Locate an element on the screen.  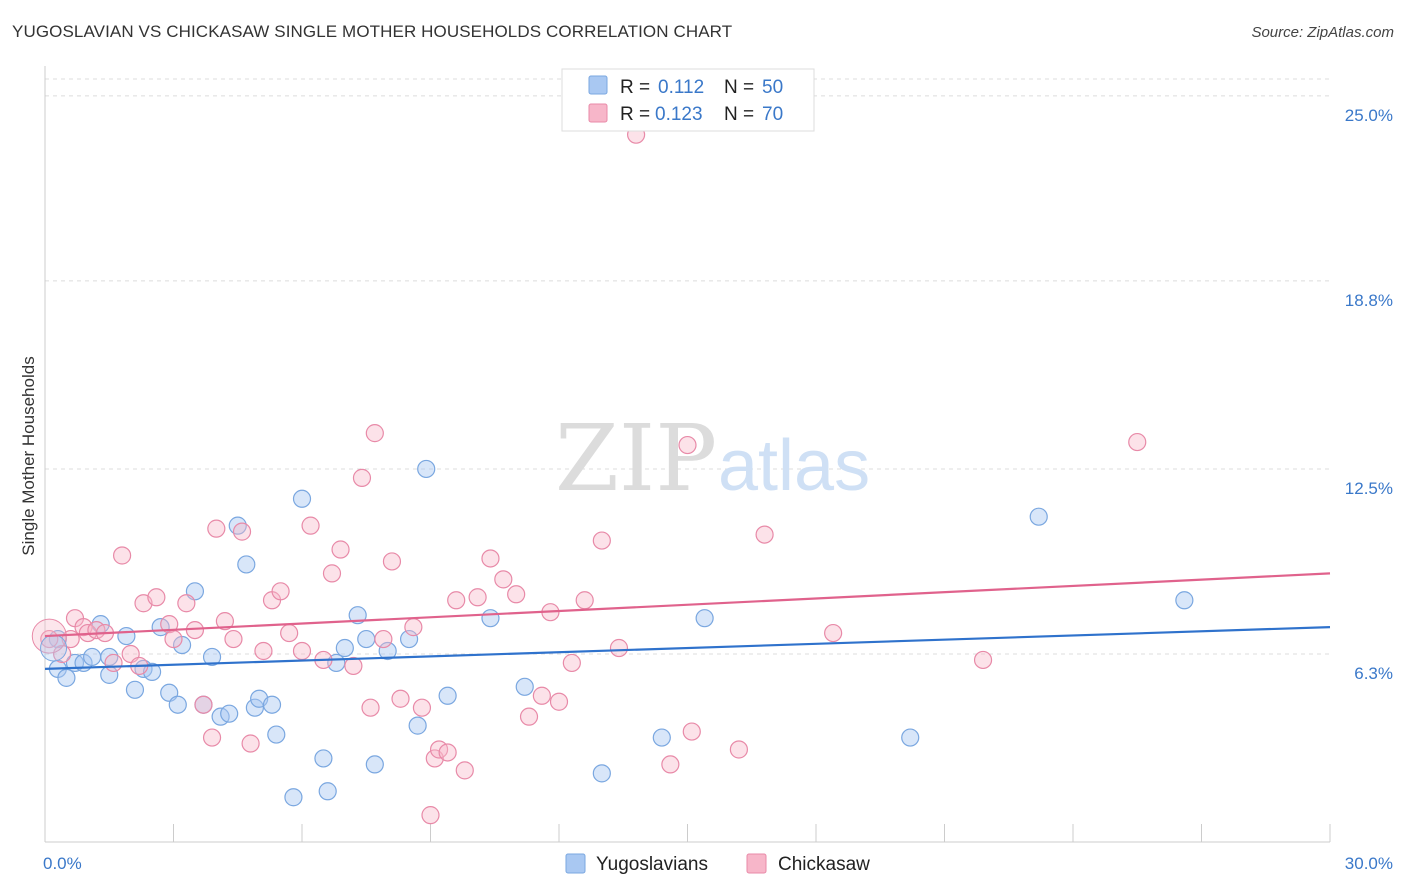
y-tick-label: 25.0% is located at coordinates (1369, 115).